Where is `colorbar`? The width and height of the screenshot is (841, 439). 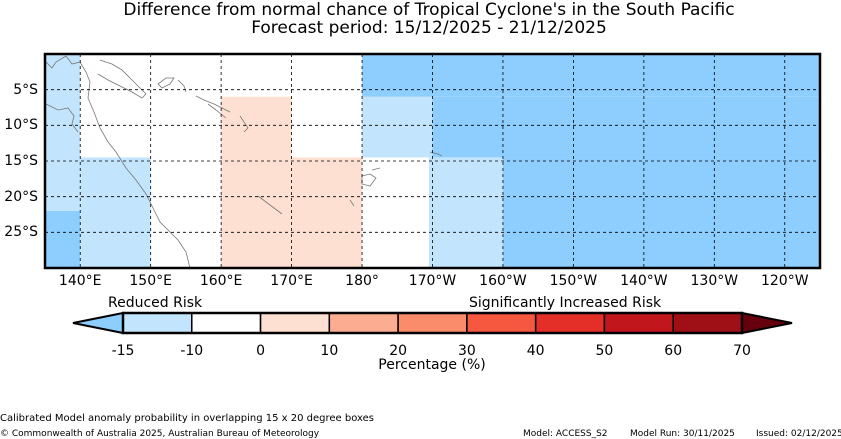 colorbar is located at coordinates (432, 323).